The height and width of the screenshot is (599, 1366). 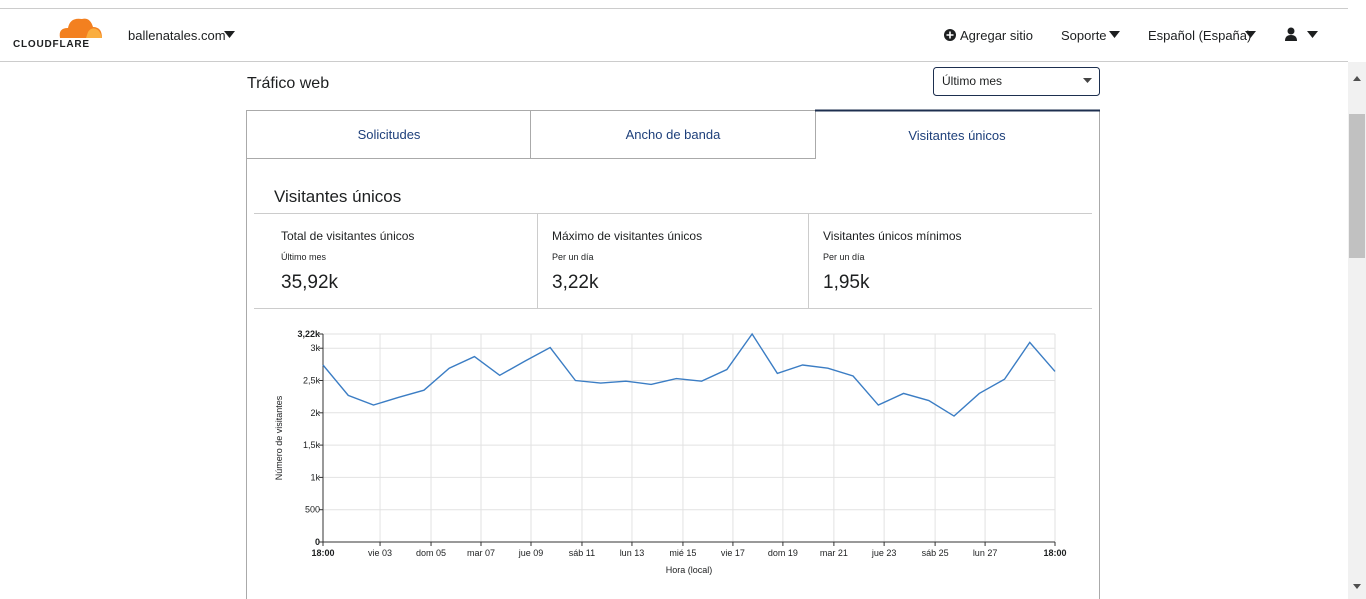 I want to click on x-tick-label: lun 27, so click(x=985, y=553).